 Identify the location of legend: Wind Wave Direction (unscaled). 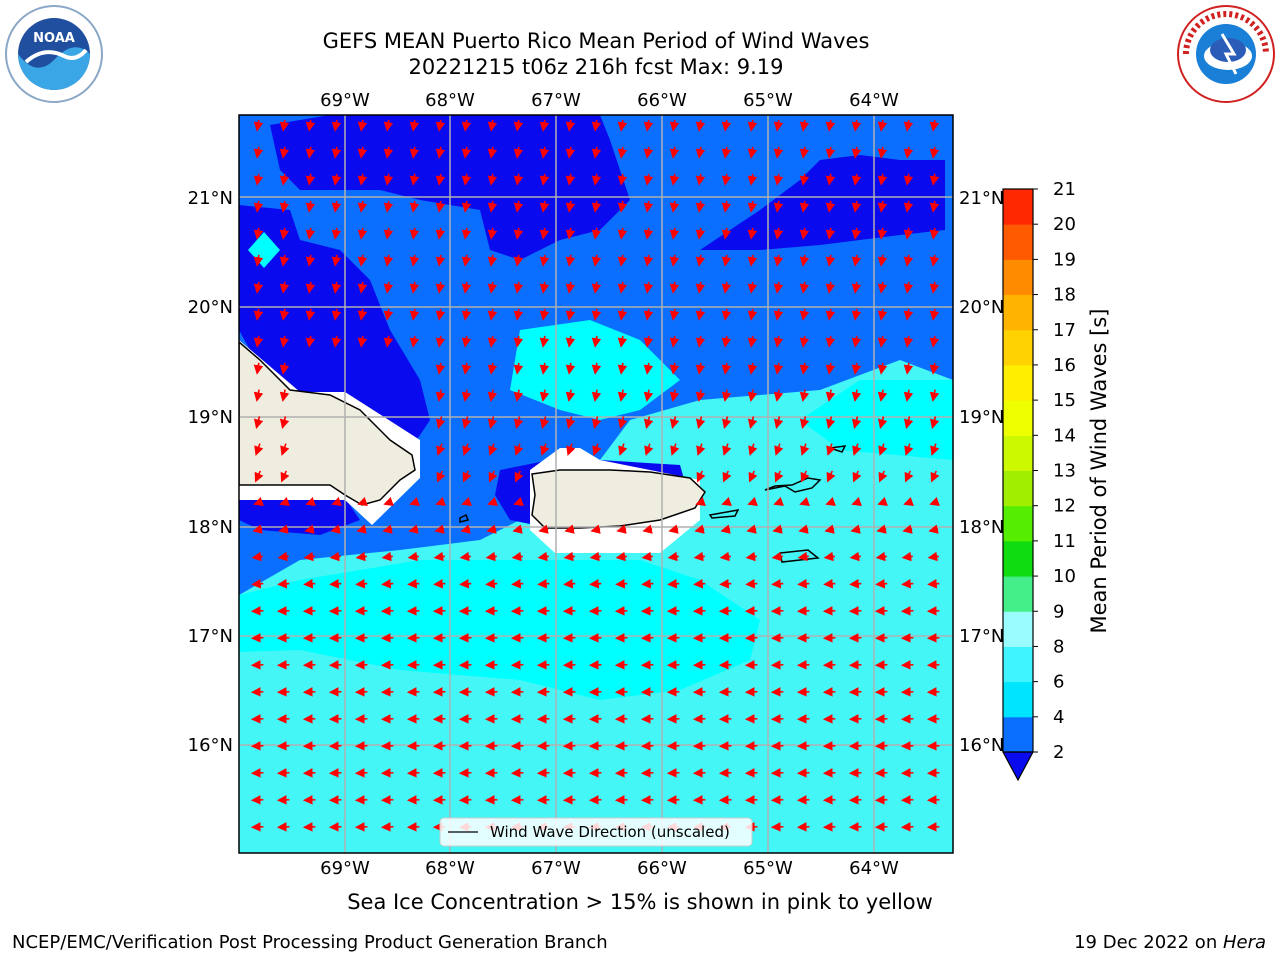
(596, 832).